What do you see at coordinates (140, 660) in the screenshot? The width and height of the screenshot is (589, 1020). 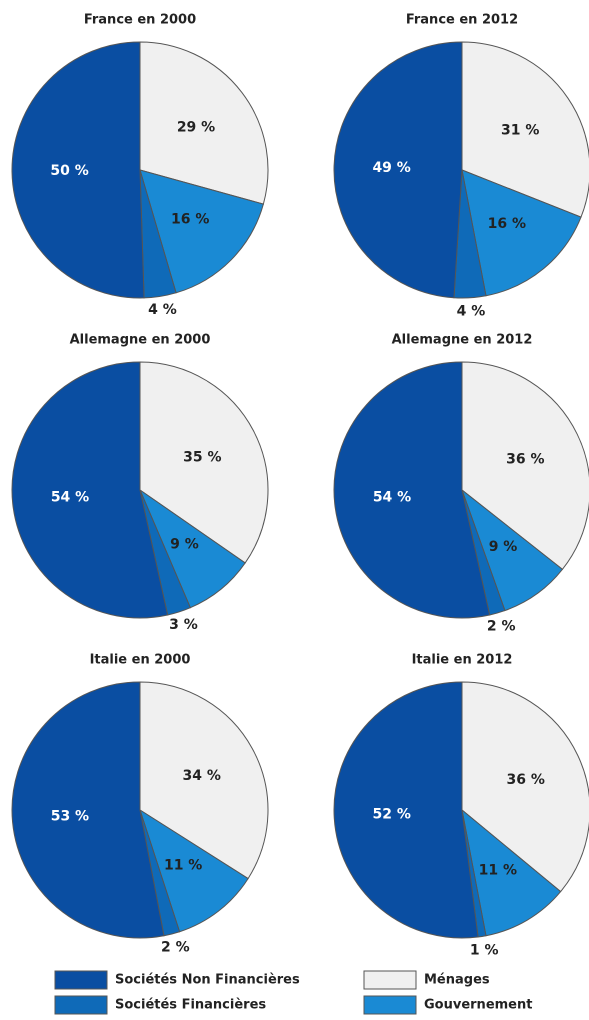 I see `chart-title: Italie en 2000` at bounding box center [140, 660].